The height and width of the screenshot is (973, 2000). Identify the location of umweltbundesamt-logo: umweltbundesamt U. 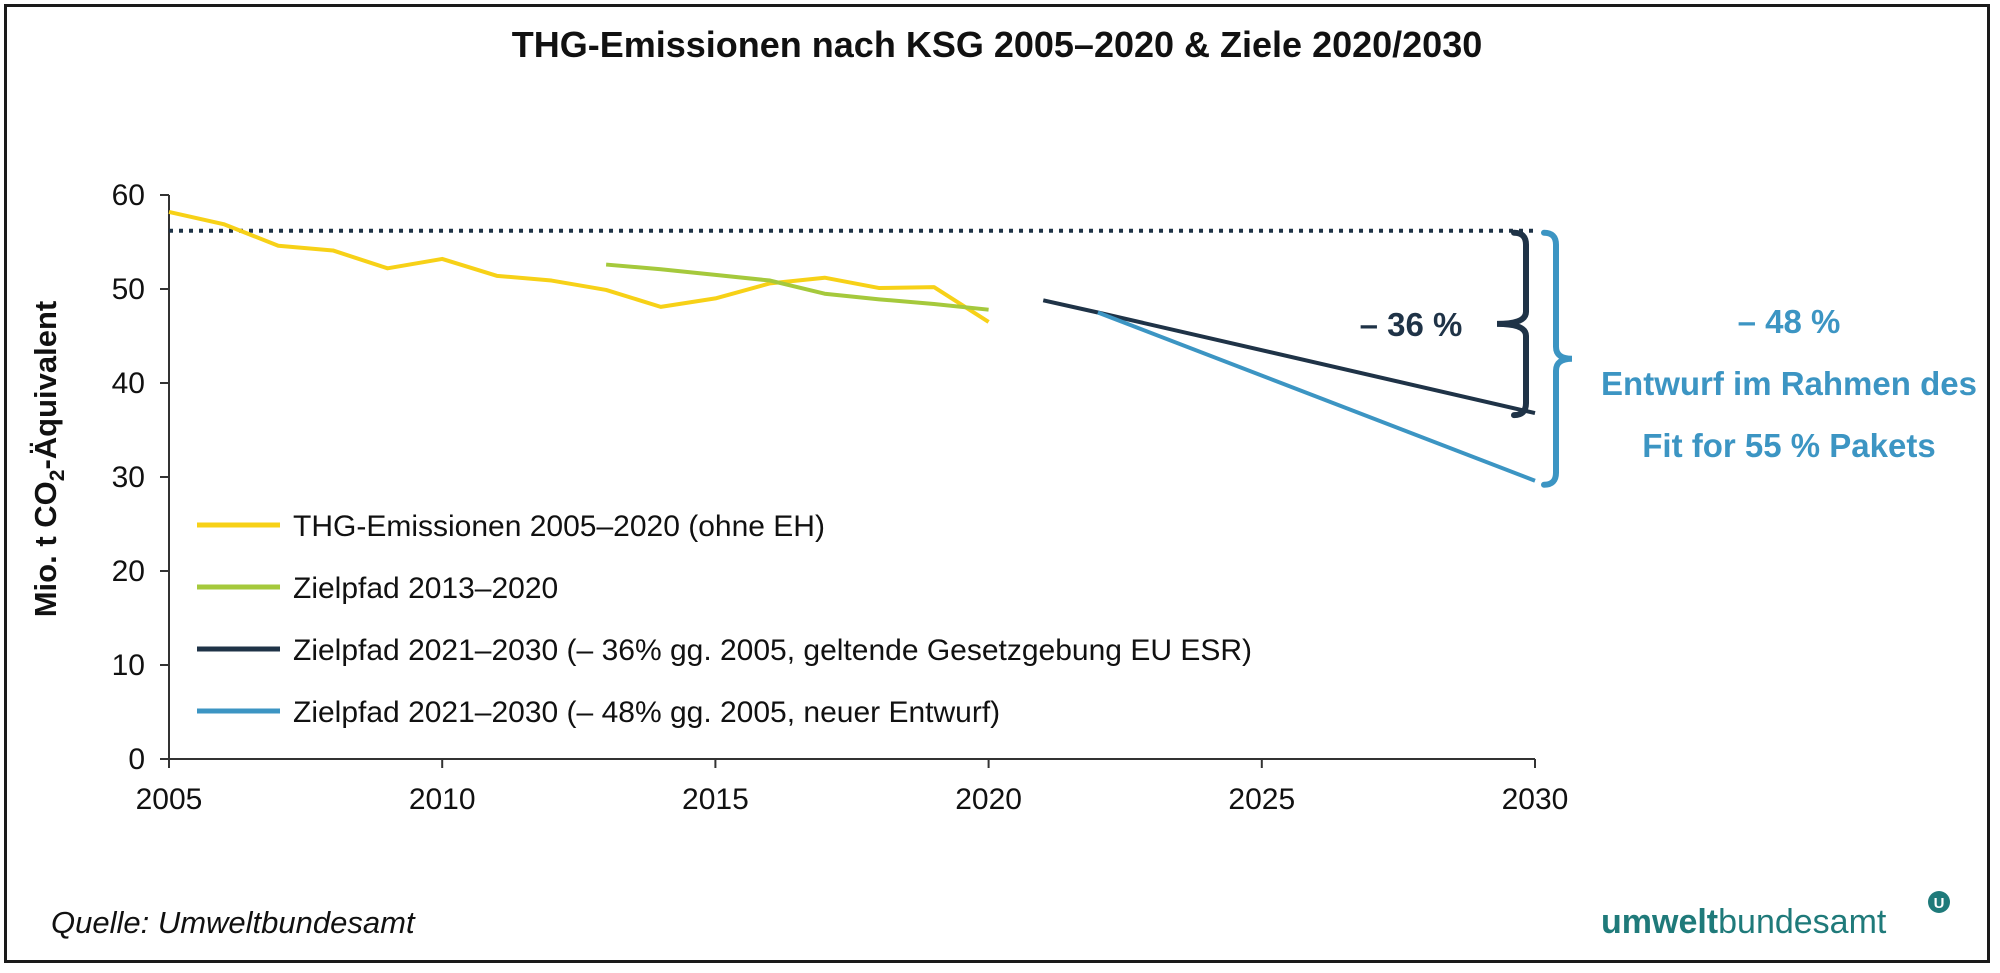
(1775, 916).